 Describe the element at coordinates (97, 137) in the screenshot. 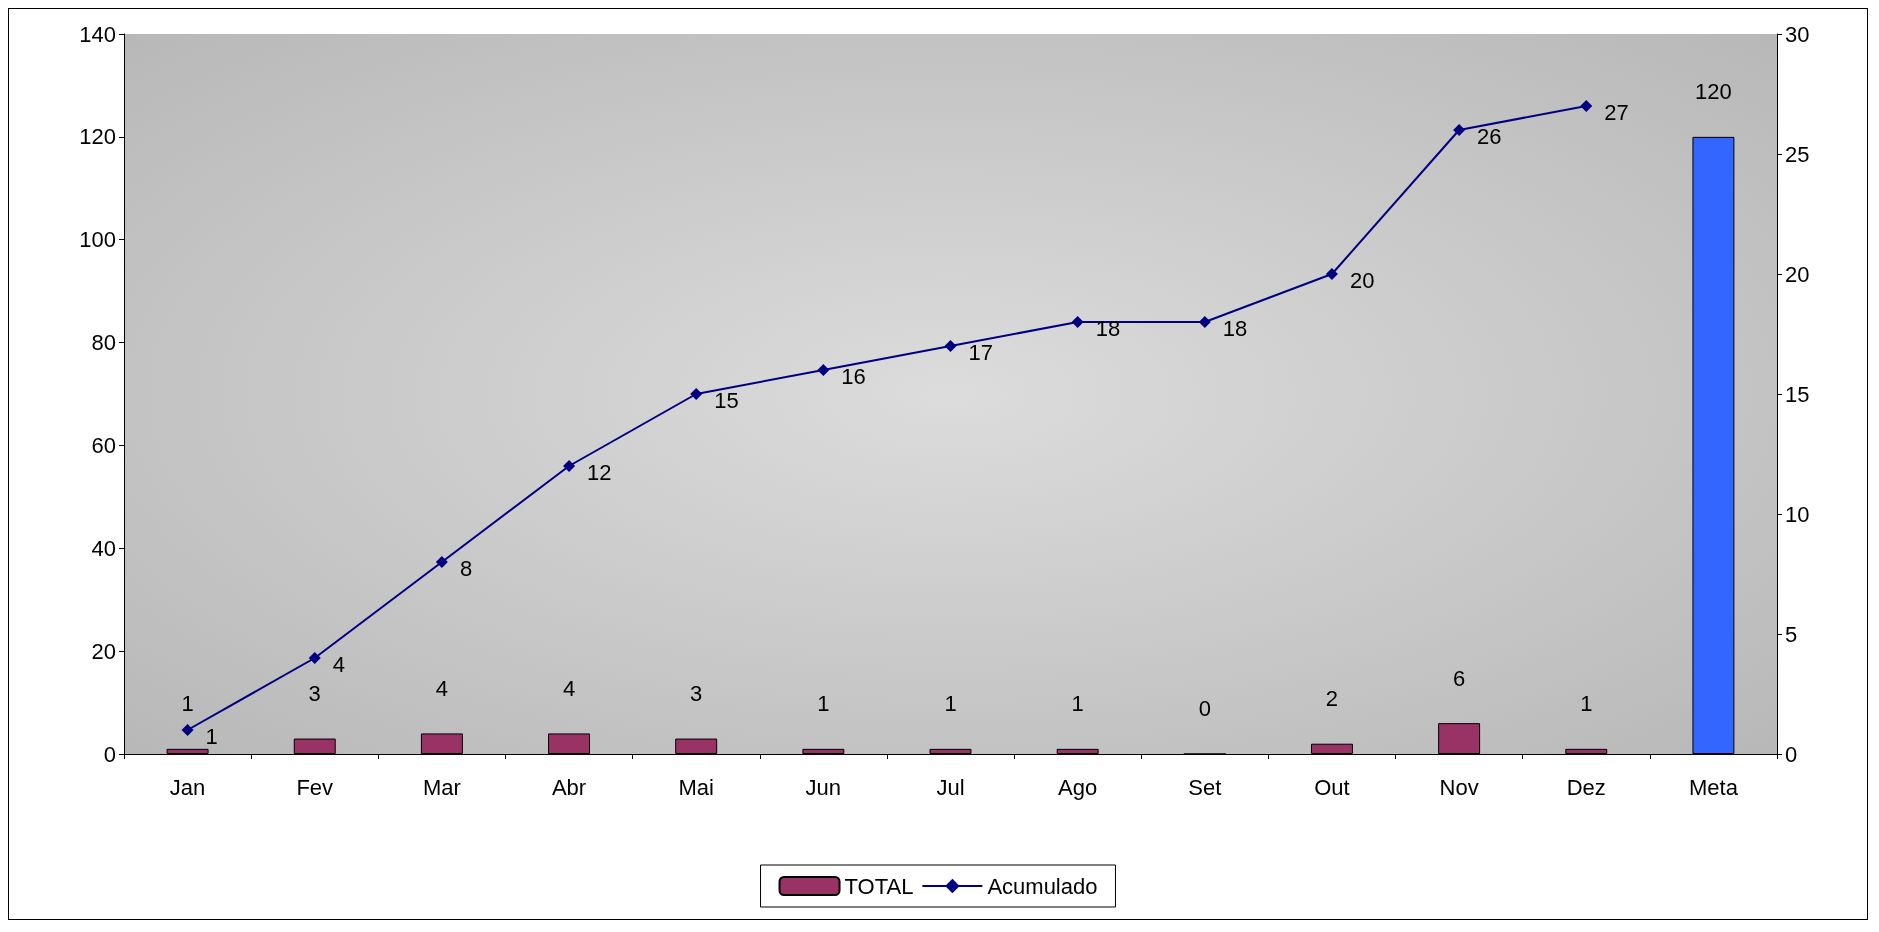

I see `y-tick-label: 120` at that location.